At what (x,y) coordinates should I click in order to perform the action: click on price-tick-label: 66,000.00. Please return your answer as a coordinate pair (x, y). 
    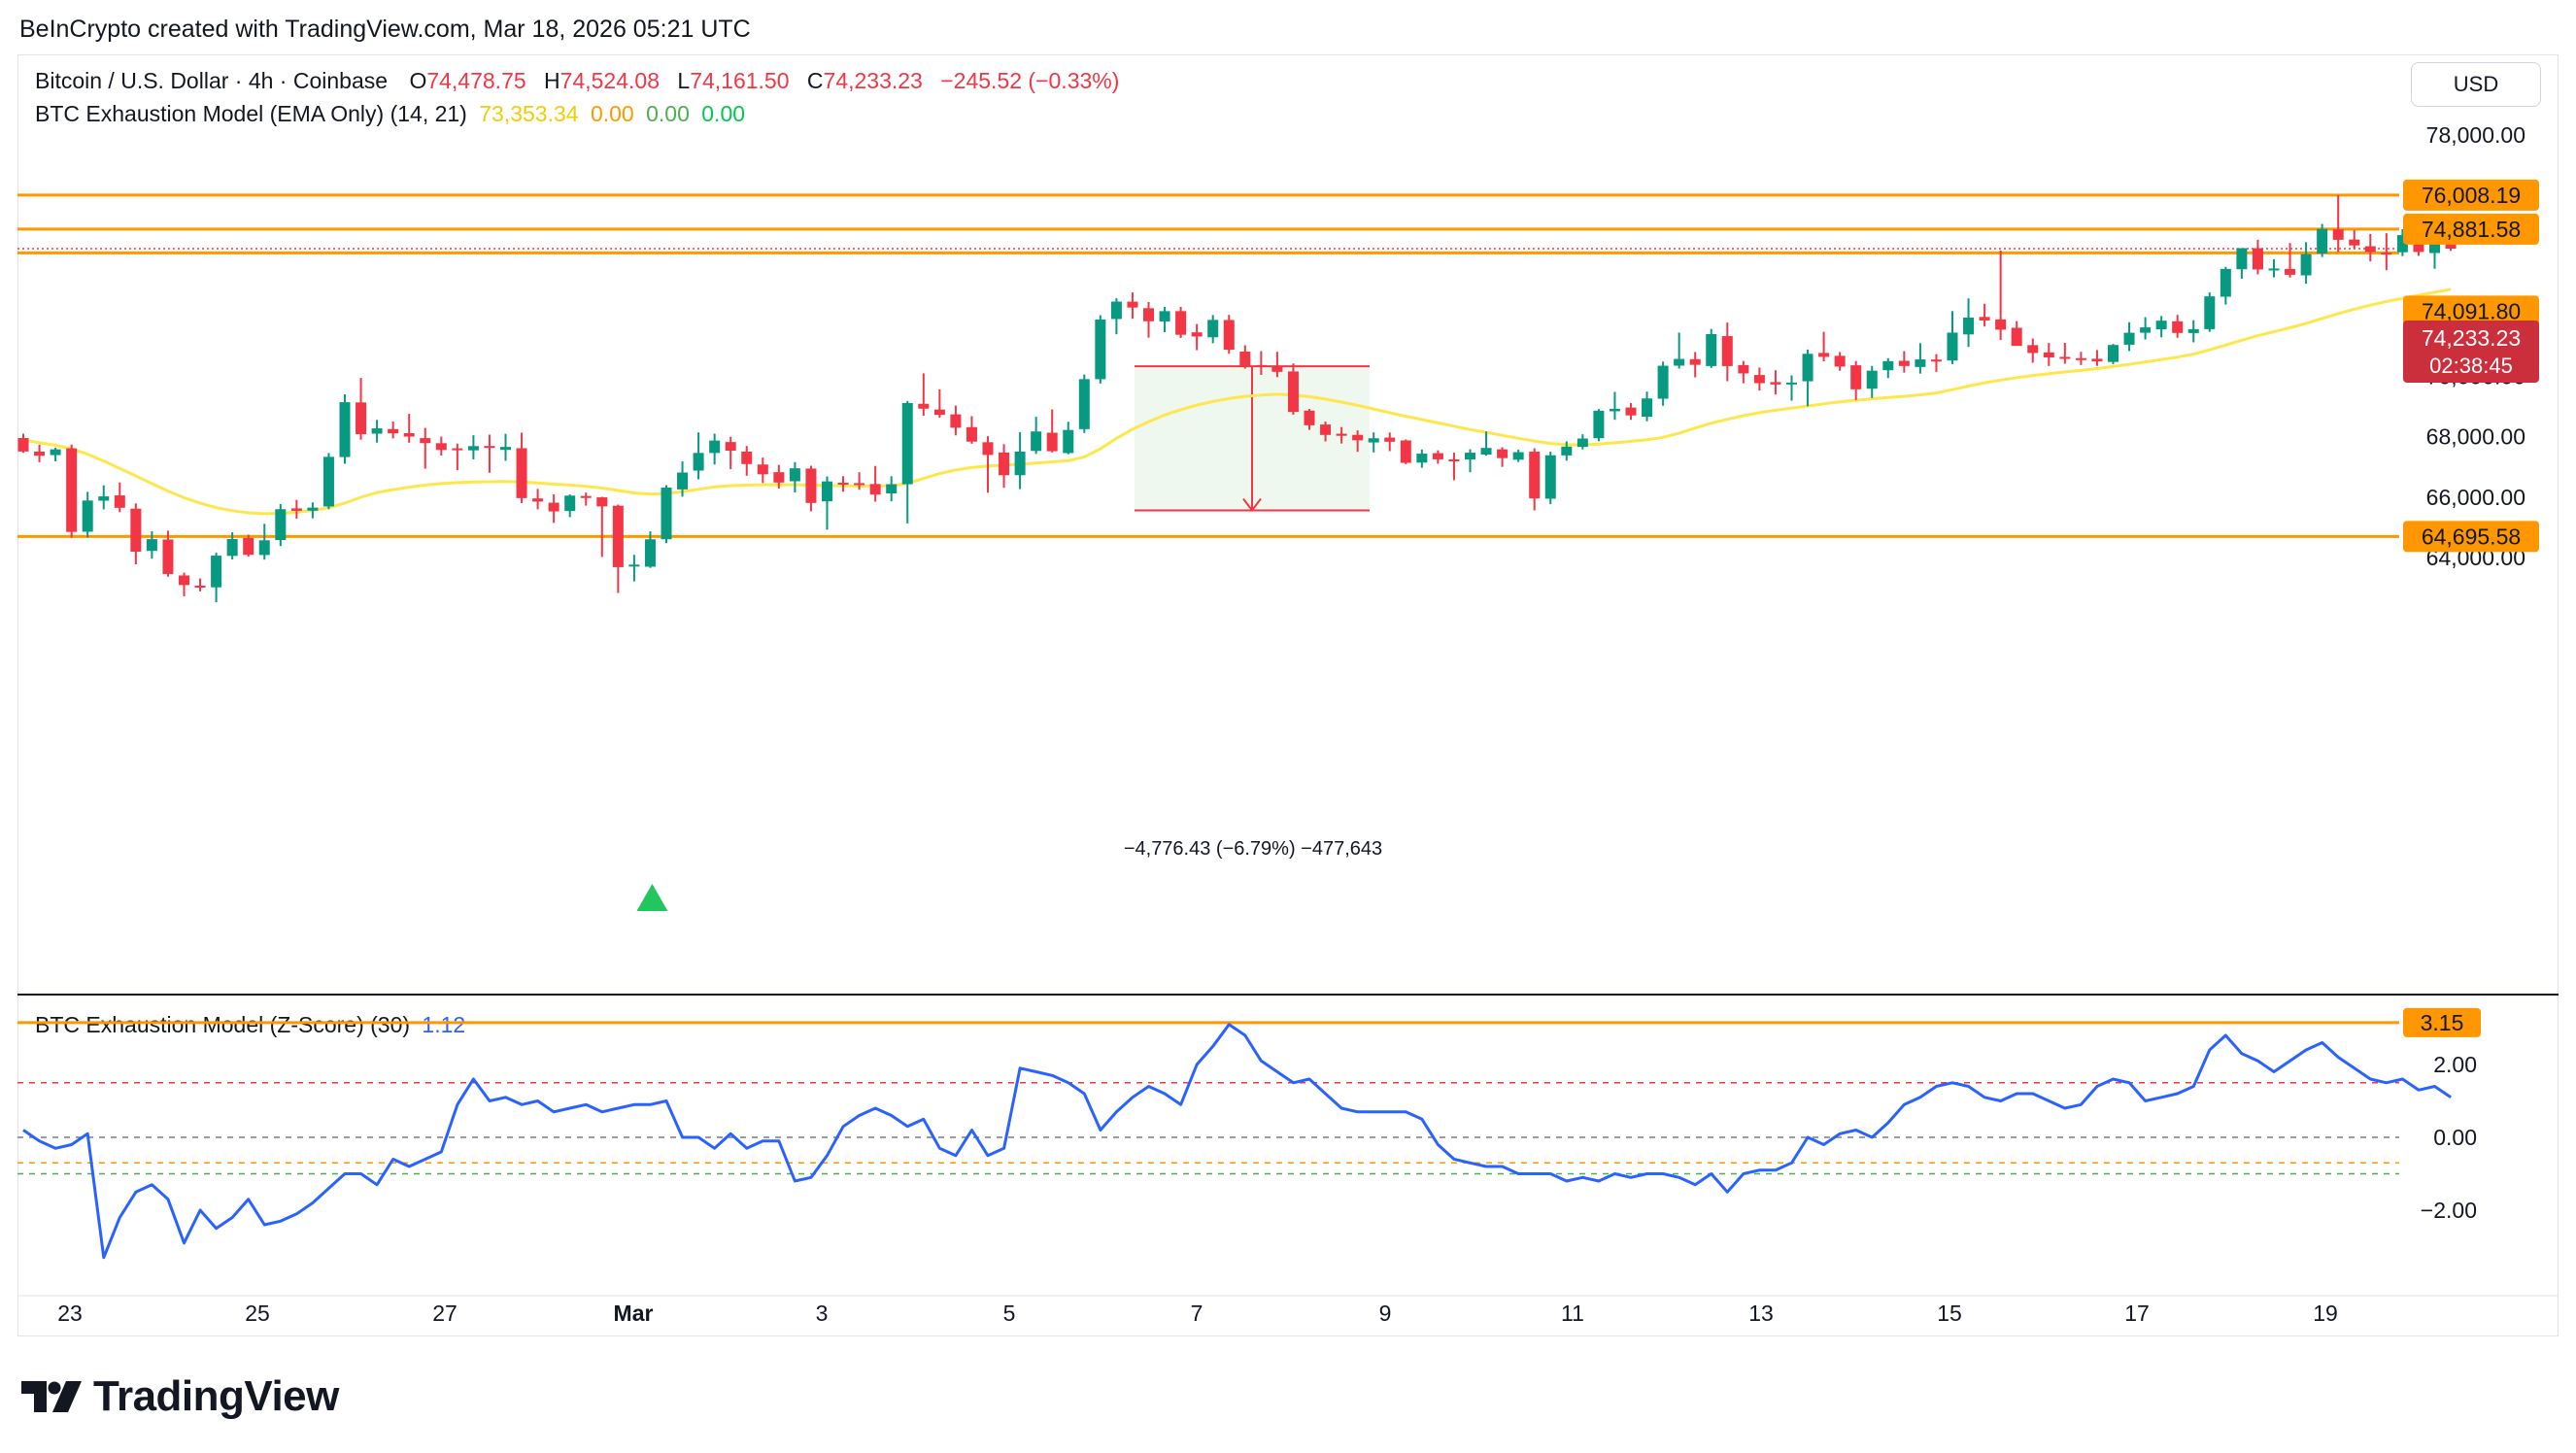
    Looking at the image, I should click on (2475, 497).